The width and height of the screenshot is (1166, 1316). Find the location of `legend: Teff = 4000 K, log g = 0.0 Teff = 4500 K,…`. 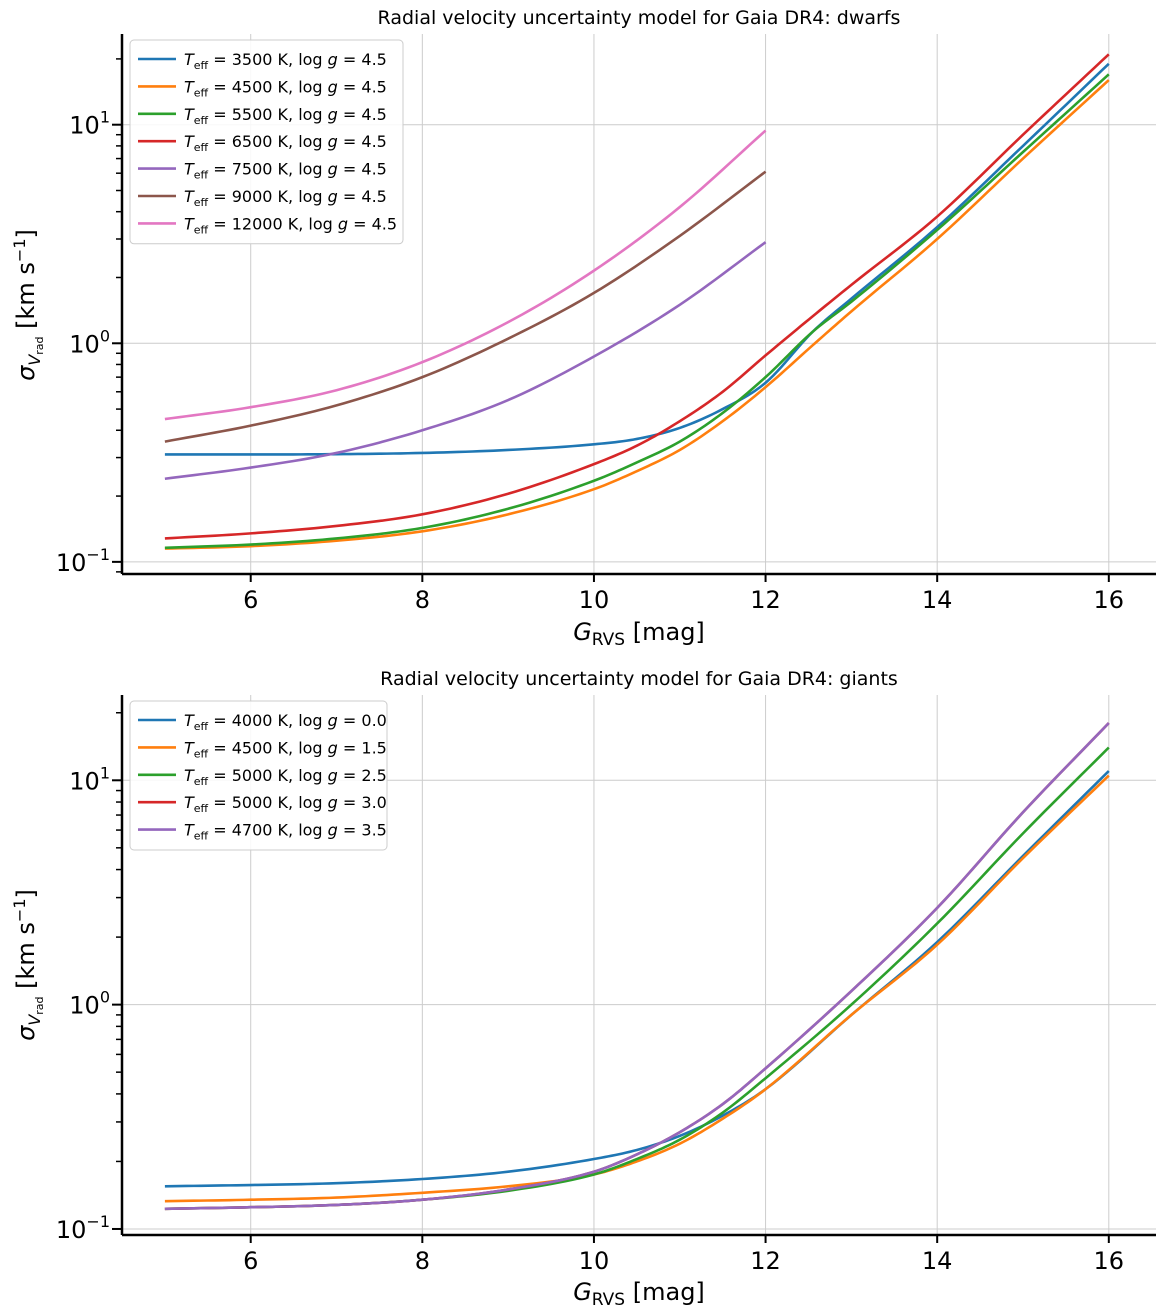

legend: Teff = 4000 K, log g = 0.0 Teff = 4500 K,… is located at coordinates (258, 775).